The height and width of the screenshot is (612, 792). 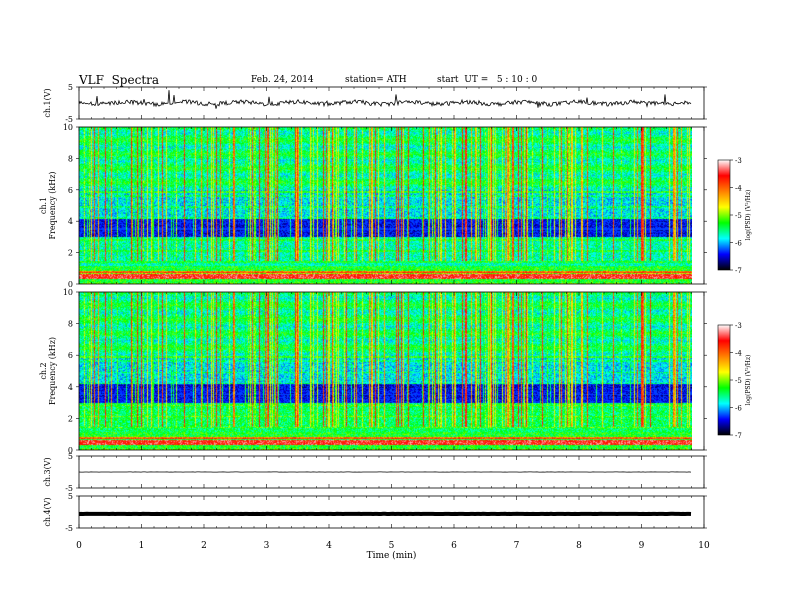 I want to click on colorbar-ch2, so click(x=724, y=380).